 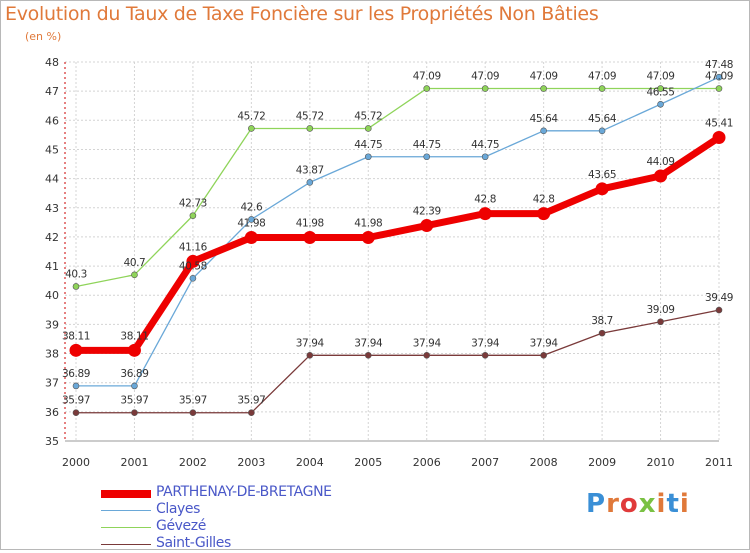 I want to click on legend-label: PARTHENAY-DE-BRETAGNE, so click(x=244, y=492).